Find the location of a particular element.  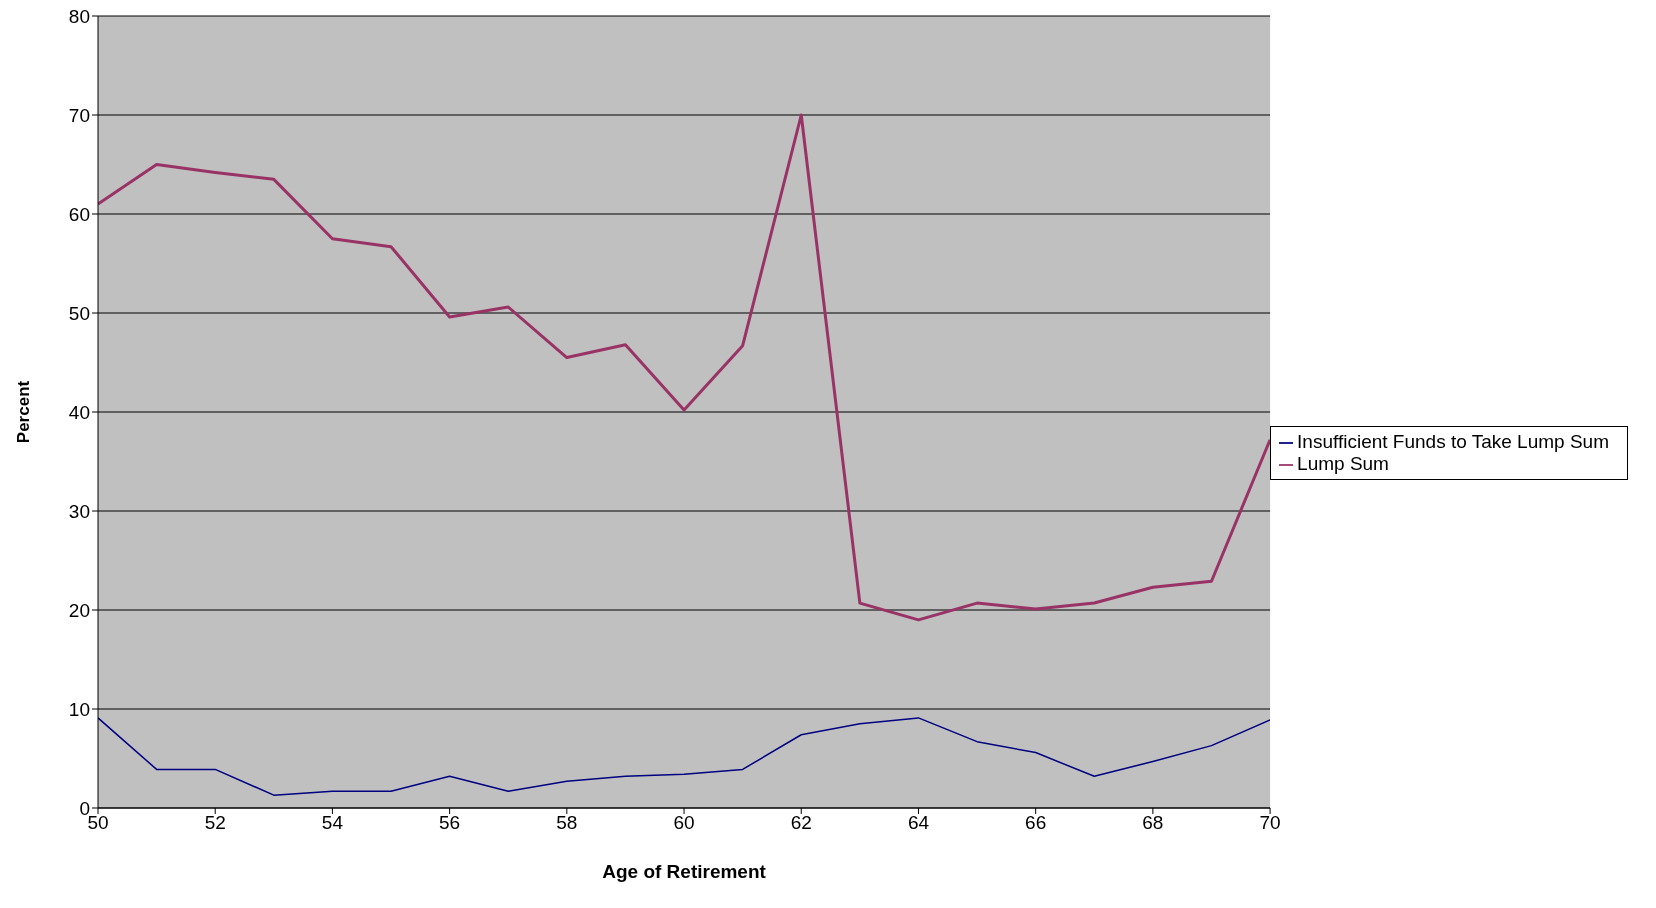

x-tick-label: 66 is located at coordinates (1036, 823).